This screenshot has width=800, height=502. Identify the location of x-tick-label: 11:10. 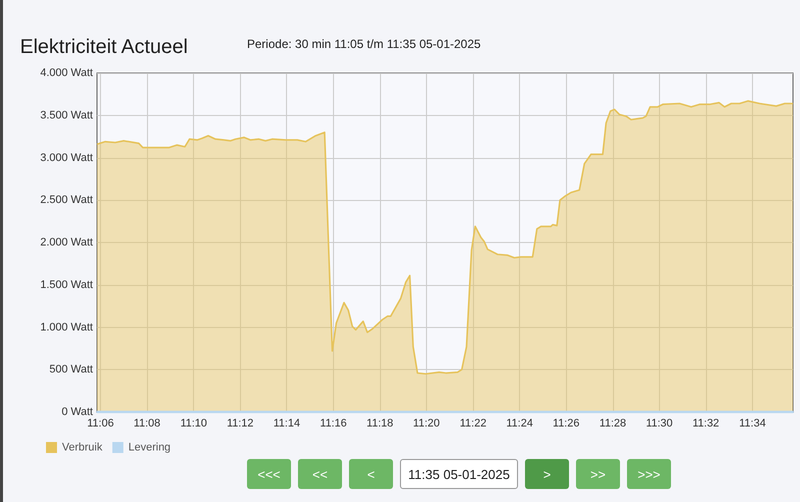
(194, 424).